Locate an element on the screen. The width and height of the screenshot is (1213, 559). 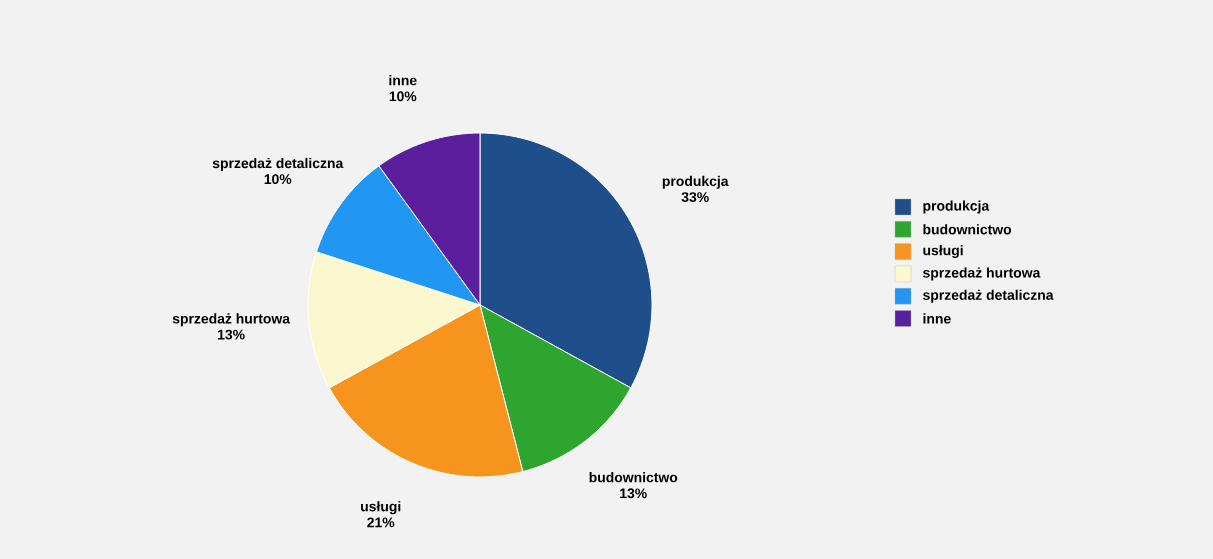
legend-label: inne is located at coordinates (937, 318).